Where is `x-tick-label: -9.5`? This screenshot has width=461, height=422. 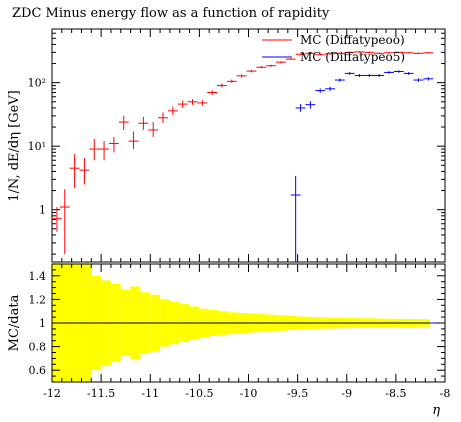
x-tick-label: -9.5 is located at coordinates (297, 393).